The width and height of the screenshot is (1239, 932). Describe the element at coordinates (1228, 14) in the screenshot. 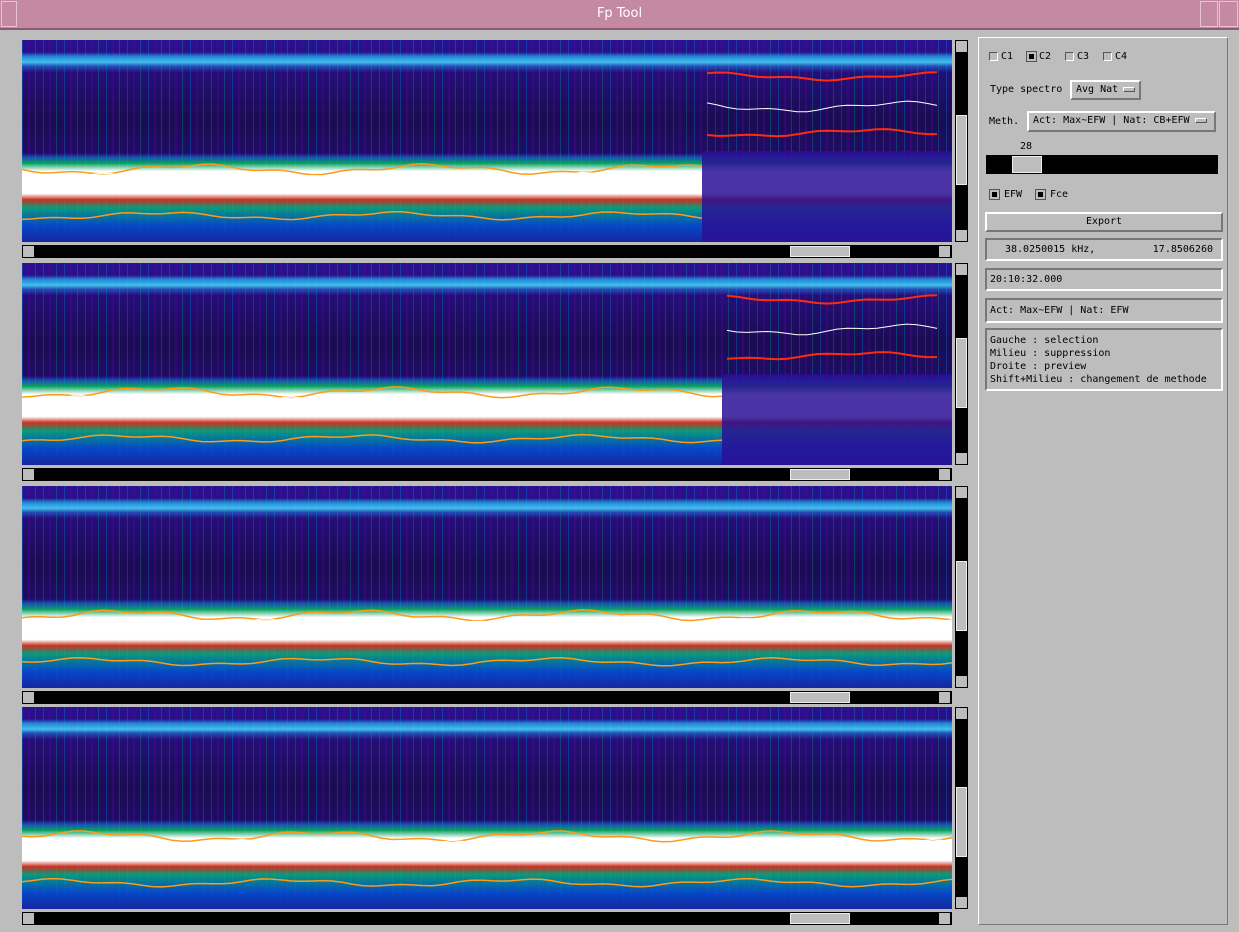

I see `maximize-button` at that location.